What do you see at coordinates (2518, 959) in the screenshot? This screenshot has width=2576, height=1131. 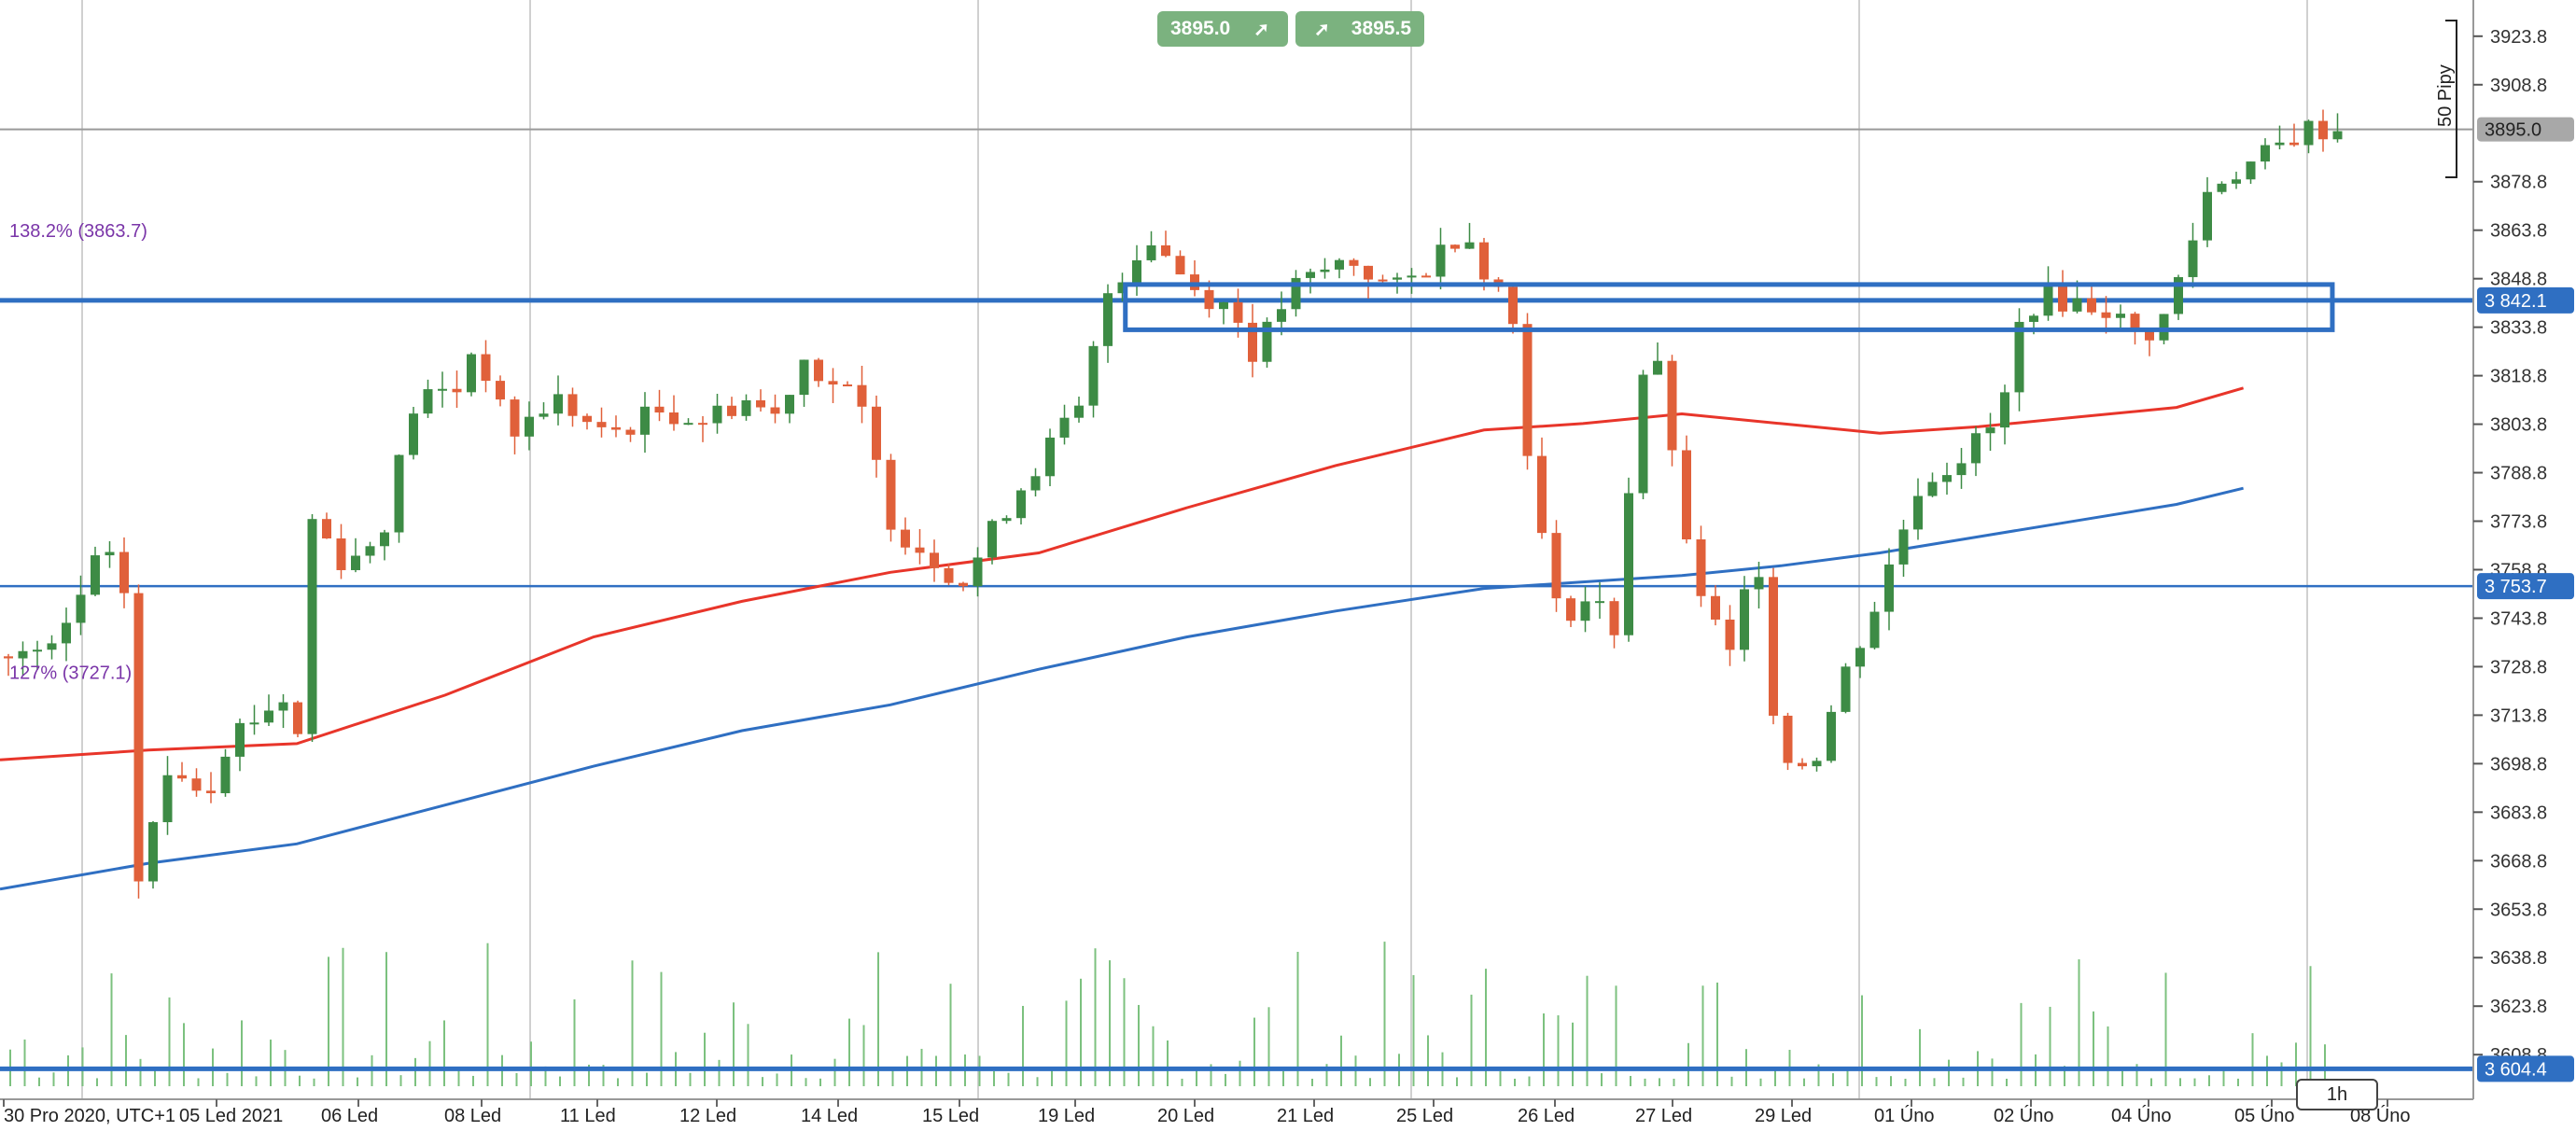 I see `y-tick-label: 3638.8` at bounding box center [2518, 959].